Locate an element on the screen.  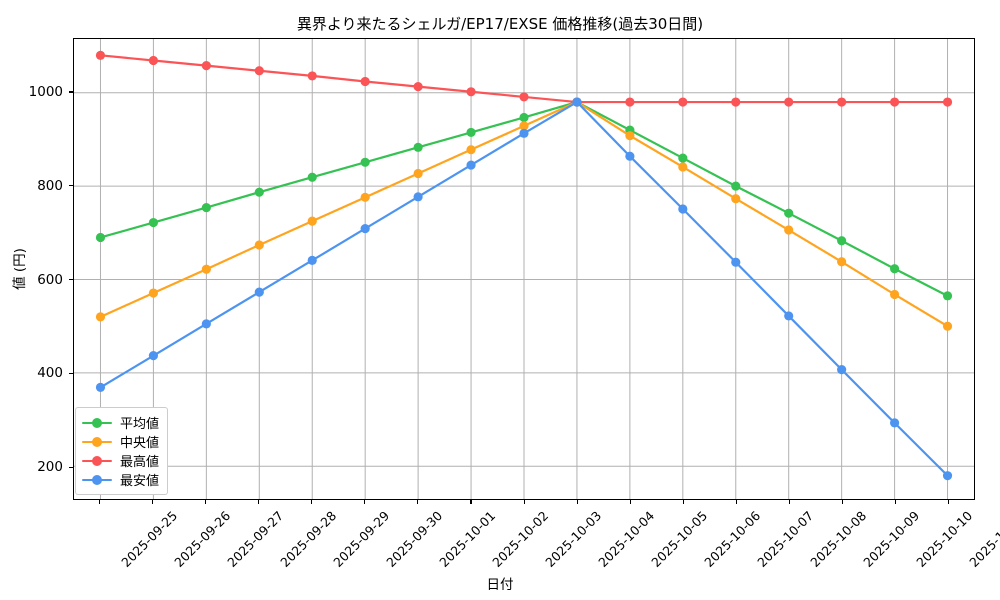
legend-label: 最高値 is located at coordinates (140, 462).